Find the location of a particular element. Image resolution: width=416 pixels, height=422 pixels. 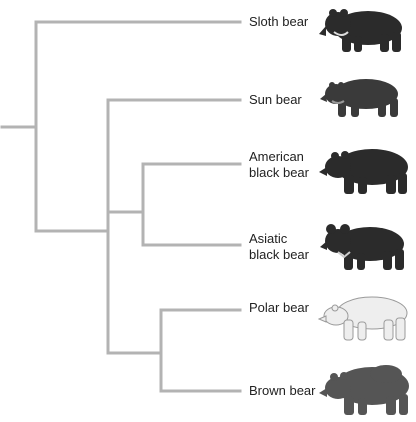

sun-bear-icon is located at coordinates (359, 98).